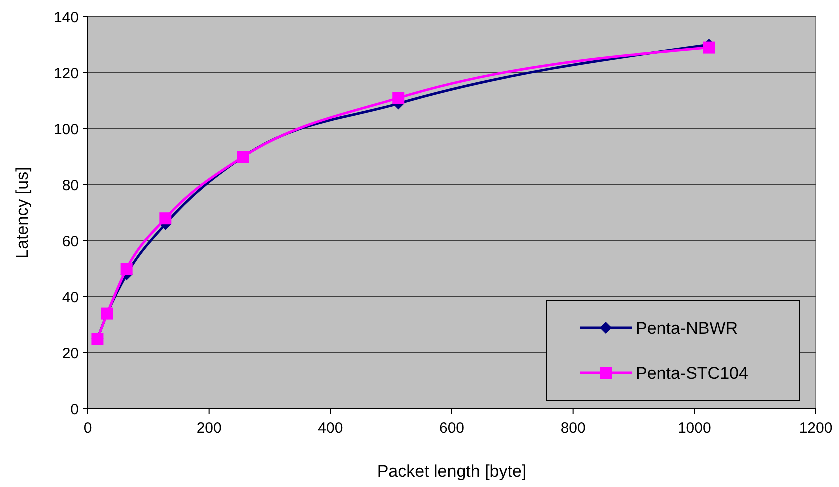 This screenshot has width=839, height=487. I want to click on legend-label: Penta-NBWR, so click(687, 328).